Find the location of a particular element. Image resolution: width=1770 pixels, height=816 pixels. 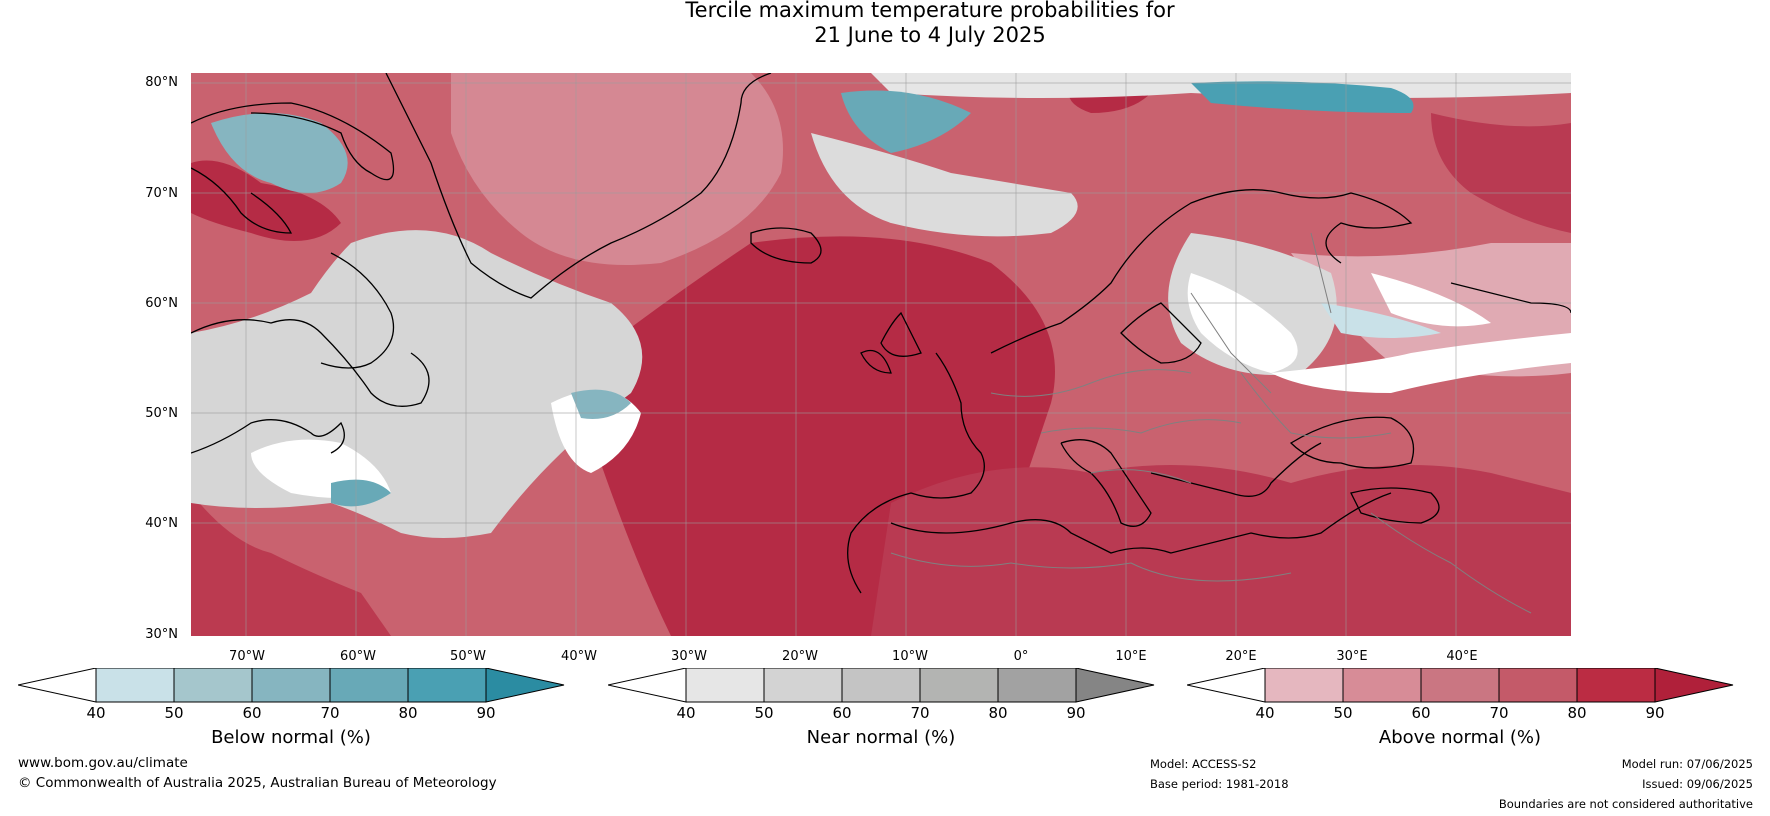

below-normal-colorbar: 40 50 60 70 80 90 is located at coordinates (292, 694).